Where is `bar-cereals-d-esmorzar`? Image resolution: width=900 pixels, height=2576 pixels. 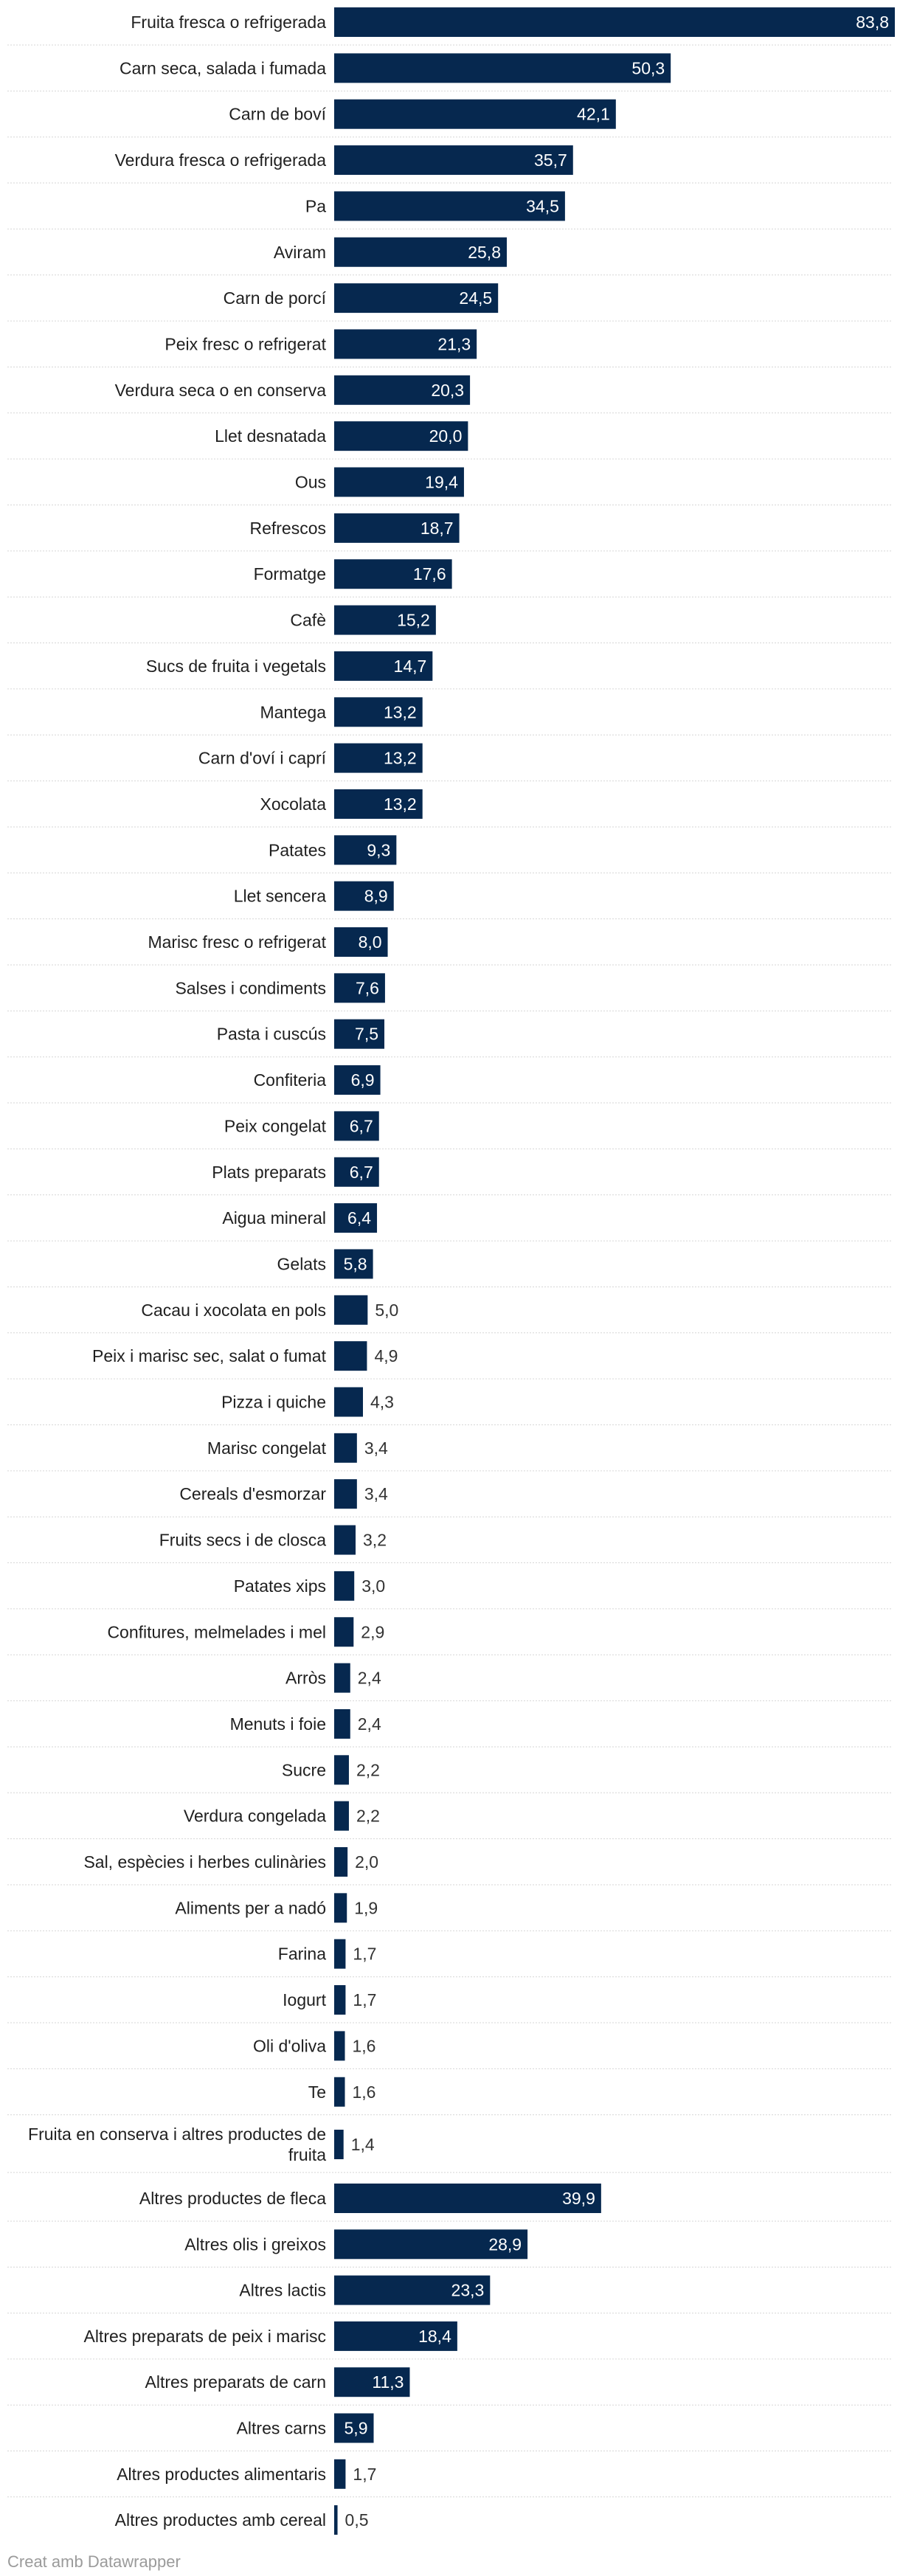 bar-cereals-d-esmorzar is located at coordinates (346, 1494).